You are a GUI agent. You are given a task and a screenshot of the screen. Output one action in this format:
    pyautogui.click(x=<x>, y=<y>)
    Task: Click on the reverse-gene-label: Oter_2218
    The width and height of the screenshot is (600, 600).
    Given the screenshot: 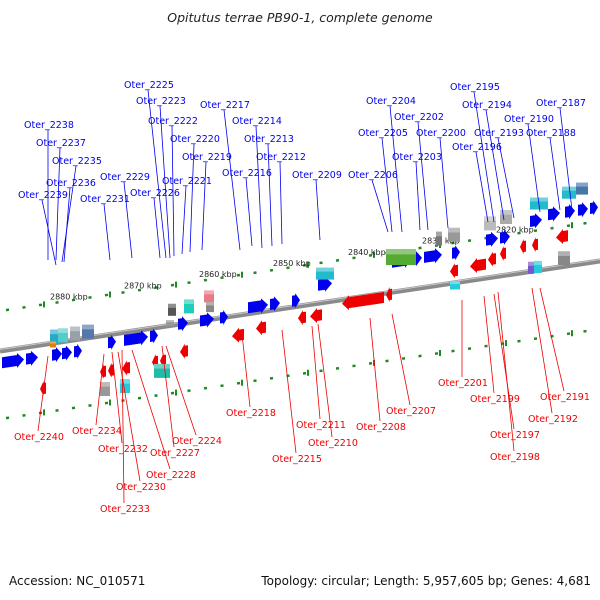 What is the action you would take?
    pyautogui.click(x=251, y=413)
    